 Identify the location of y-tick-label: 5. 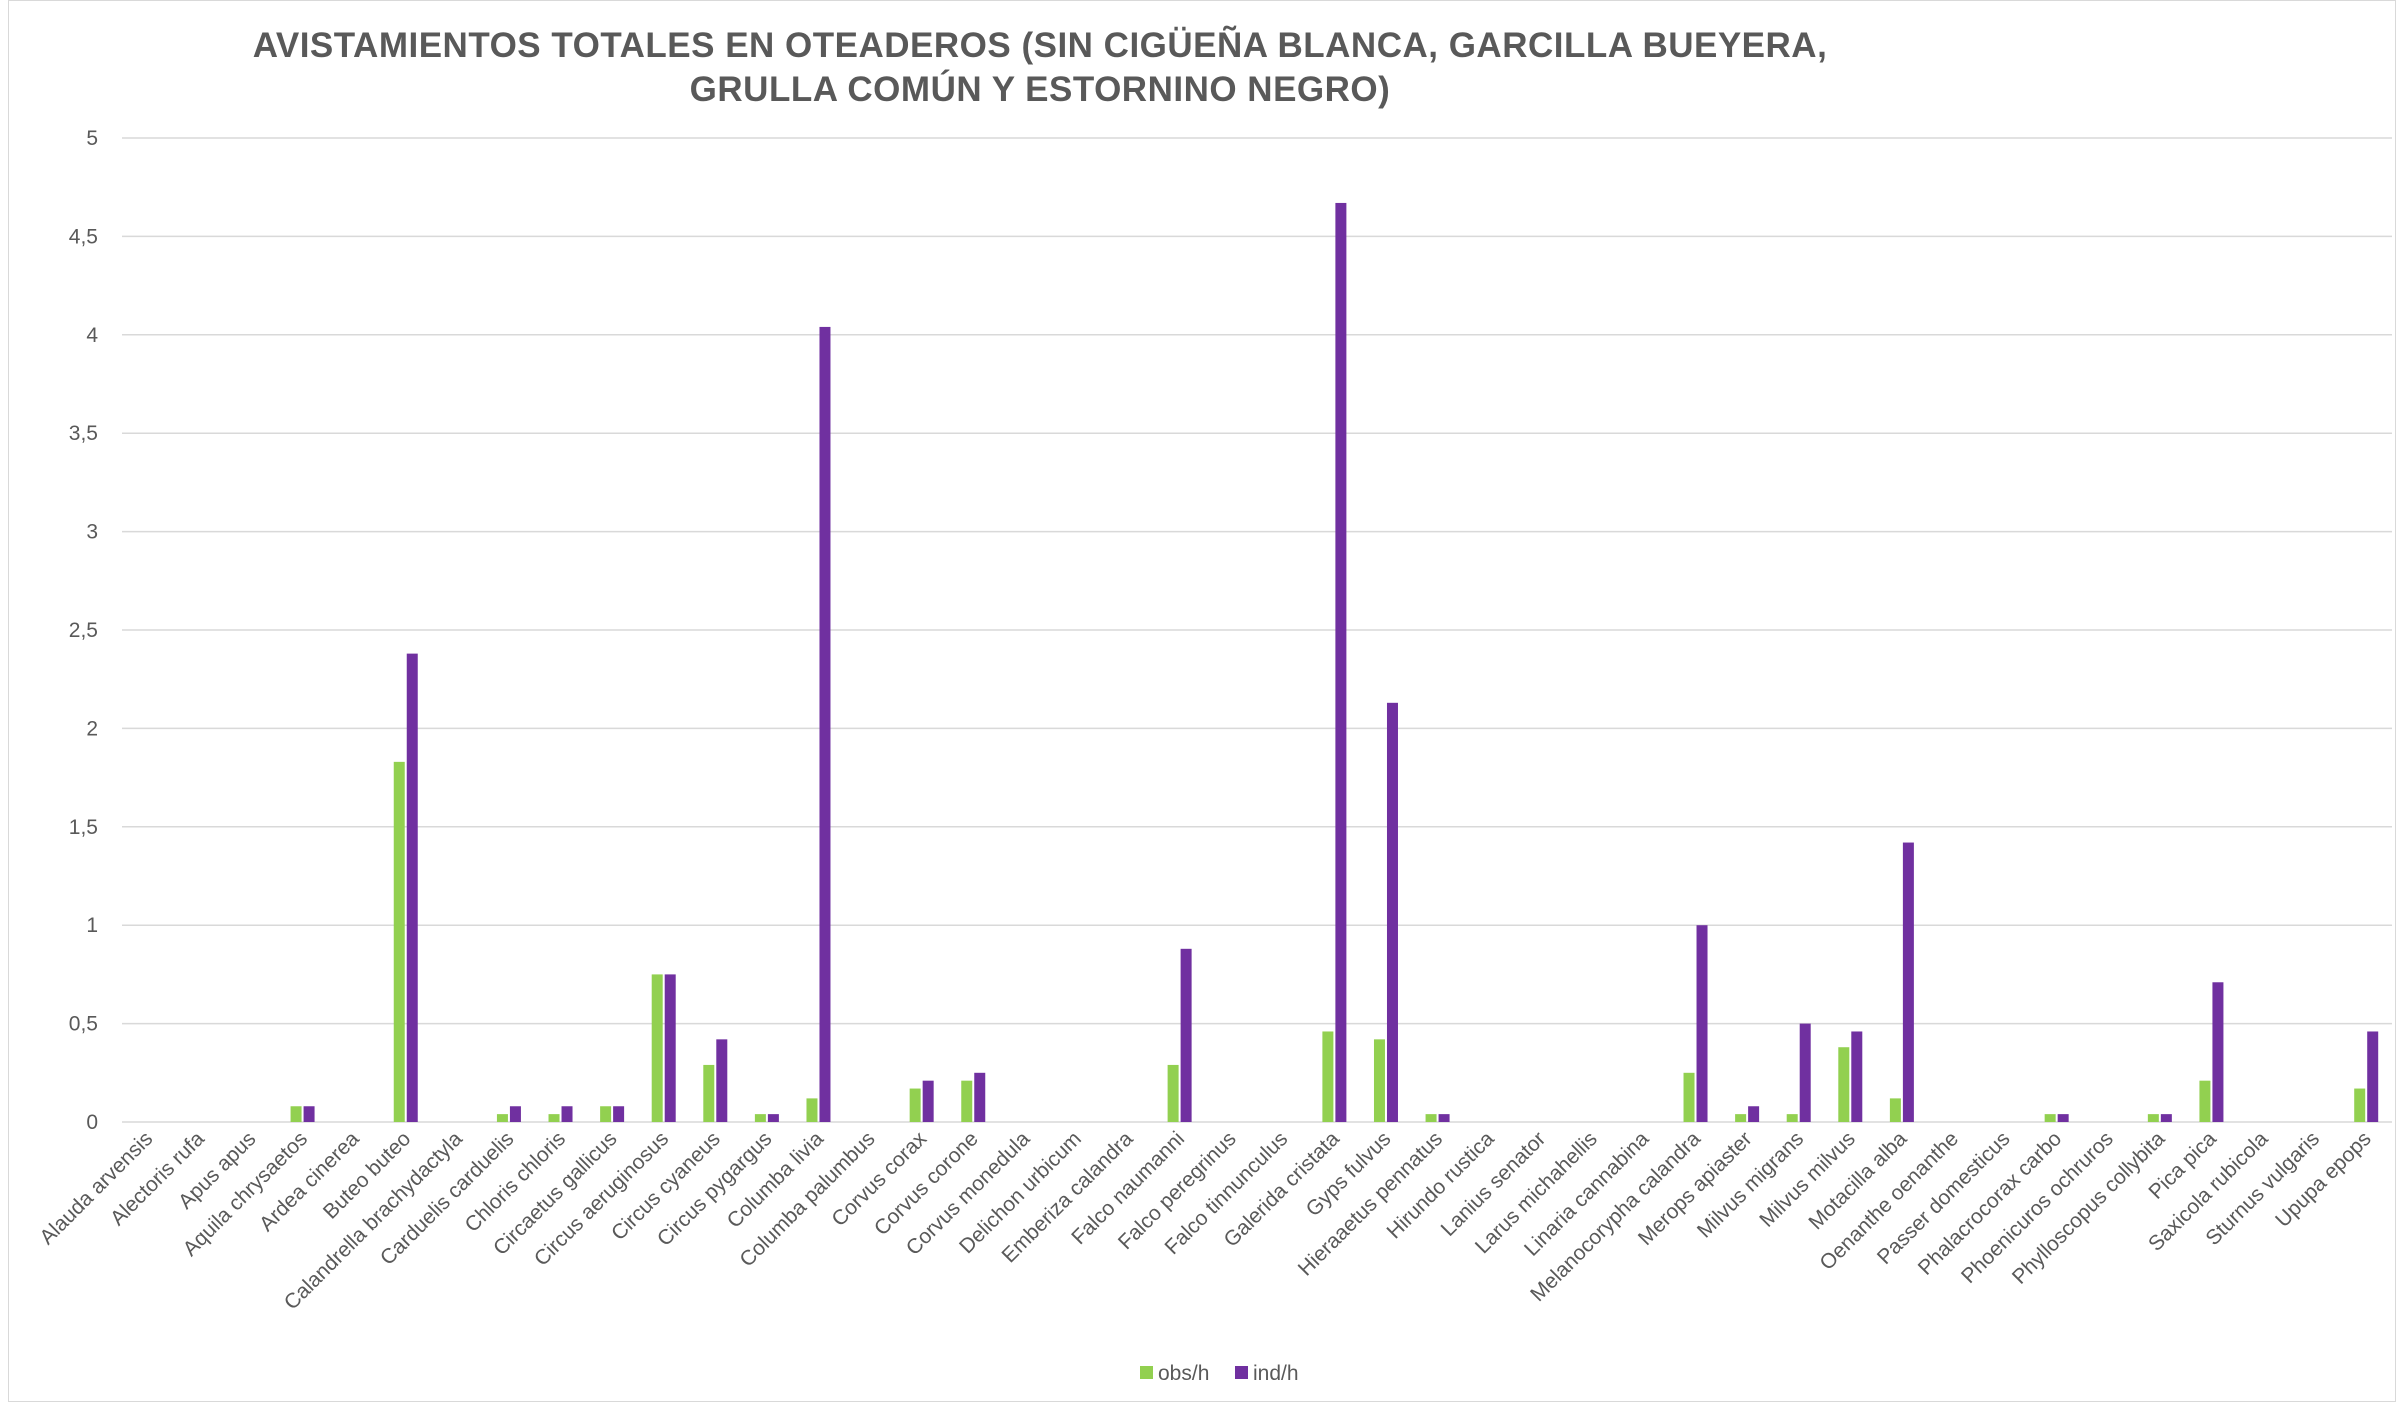
(92, 138).